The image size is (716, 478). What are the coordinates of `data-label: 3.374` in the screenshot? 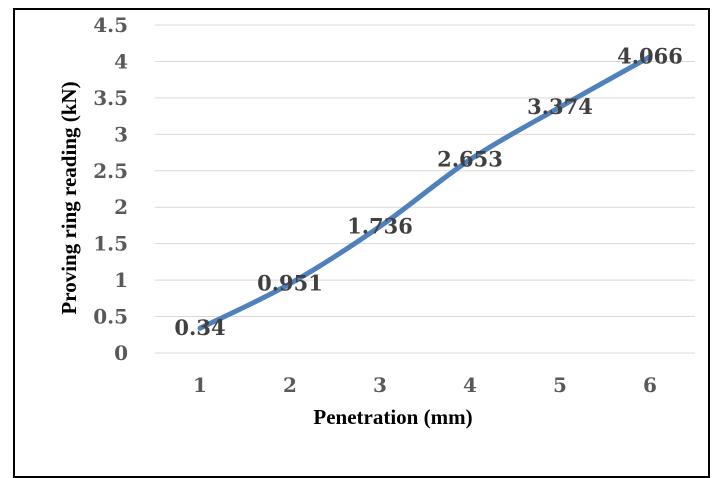 It's located at (560, 106).